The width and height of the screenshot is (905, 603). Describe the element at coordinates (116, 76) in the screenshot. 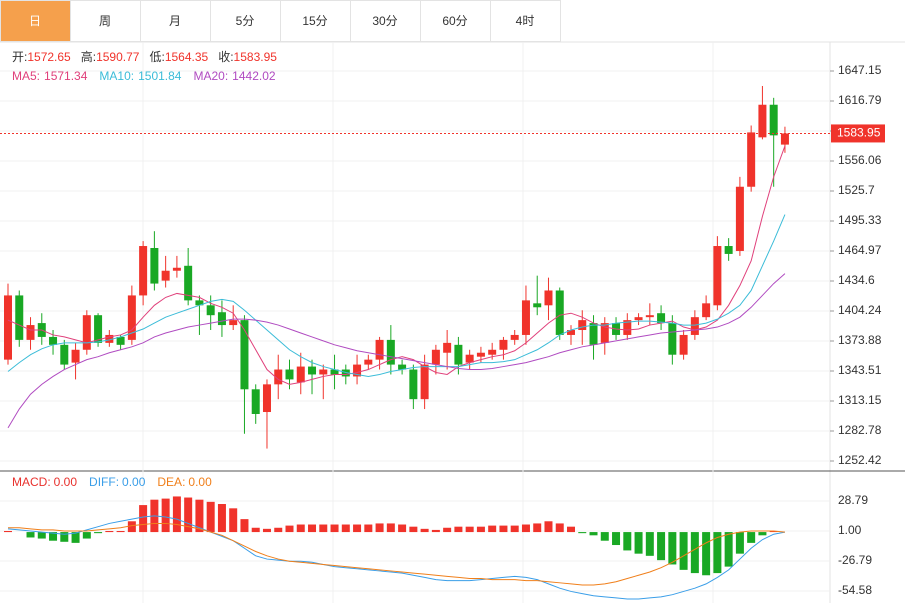

I see `legend-name: MA10:` at that location.